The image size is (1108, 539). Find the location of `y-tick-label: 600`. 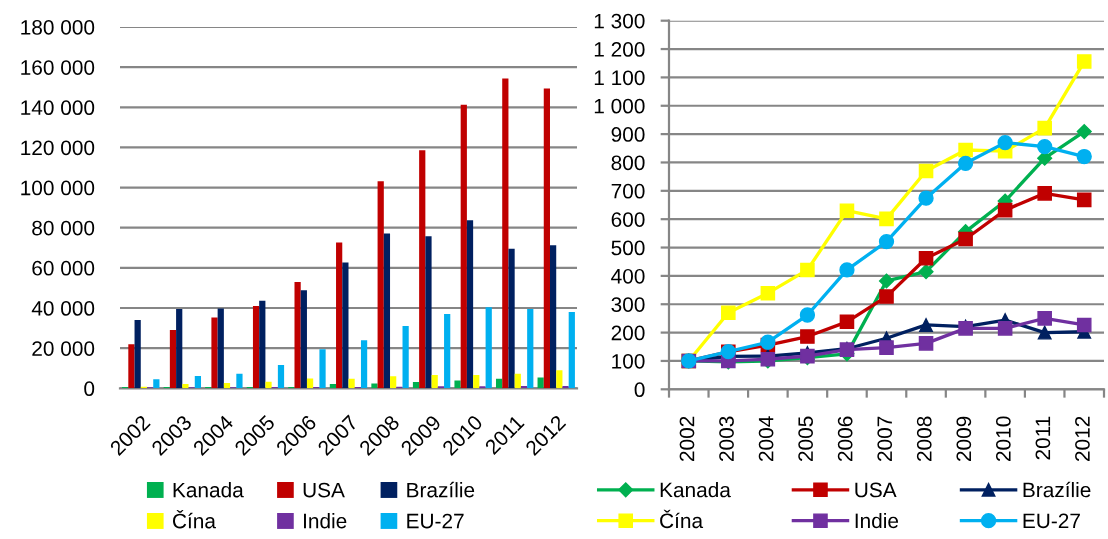

y-tick-label: 600 is located at coordinates (628, 219).